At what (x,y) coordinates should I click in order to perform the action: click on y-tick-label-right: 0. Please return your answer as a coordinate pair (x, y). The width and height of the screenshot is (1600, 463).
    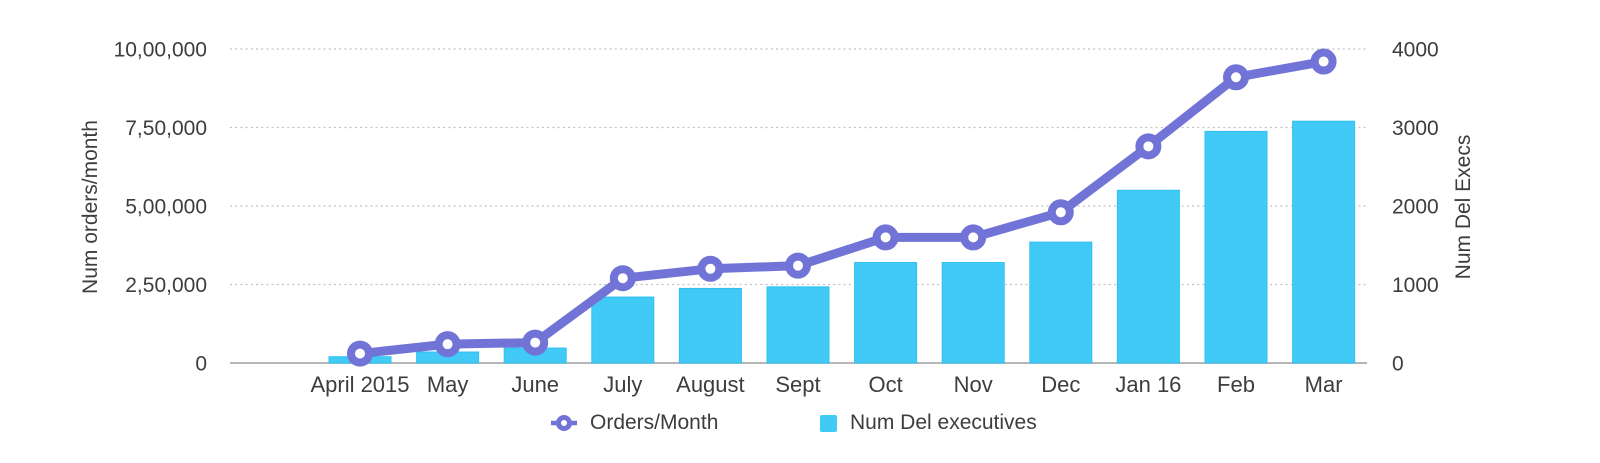
    Looking at the image, I should click on (1398, 364).